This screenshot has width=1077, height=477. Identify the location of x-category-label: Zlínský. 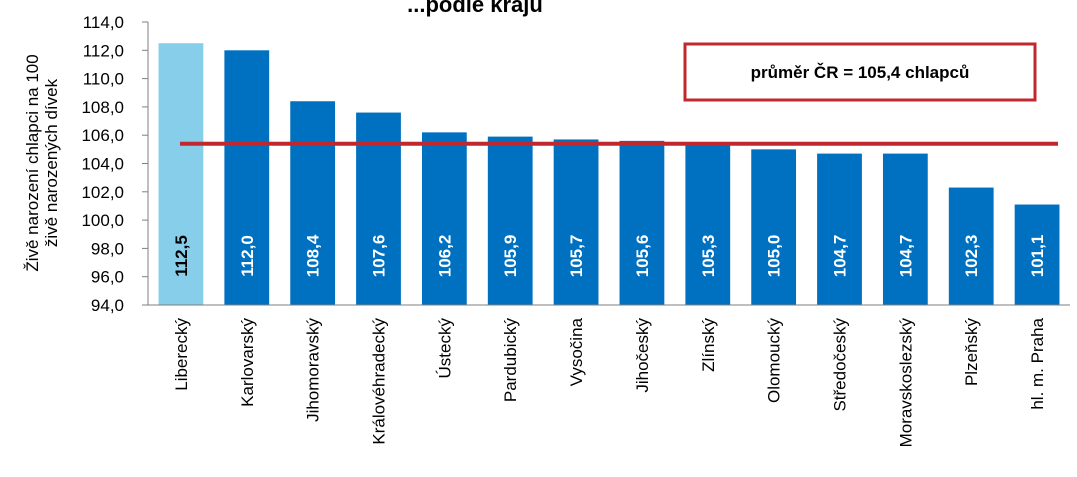
(708, 345).